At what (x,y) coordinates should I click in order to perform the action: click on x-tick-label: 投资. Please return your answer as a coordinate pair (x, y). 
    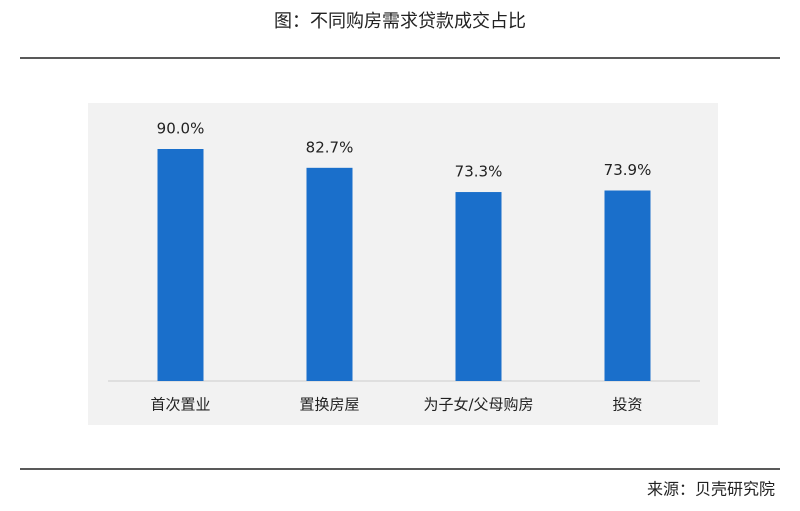
    Looking at the image, I should click on (627, 405).